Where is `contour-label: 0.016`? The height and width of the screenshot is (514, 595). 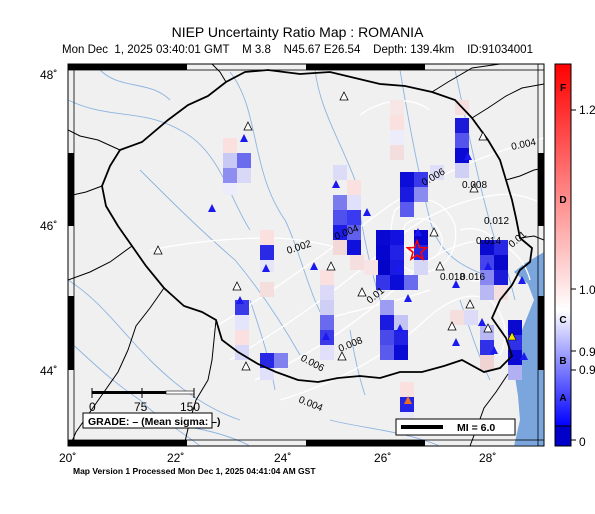
contour-label: 0.016 is located at coordinates (472, 277).